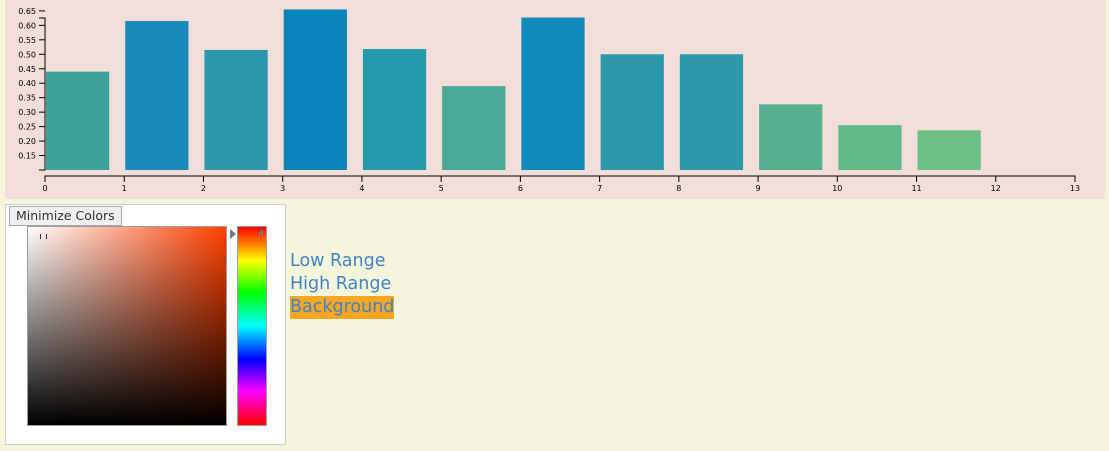 This screenshot has width=1109, height=451. I want to click on y-tick-label: 0.25, so click(27, 127).